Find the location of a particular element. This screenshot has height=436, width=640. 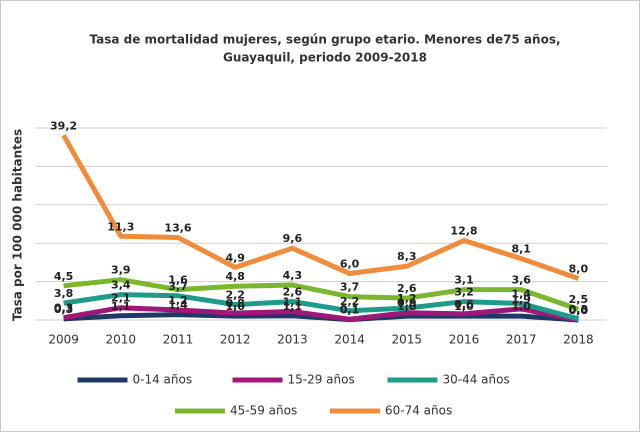

x-tick-label: 2013 is located at coordinates (292, 340).